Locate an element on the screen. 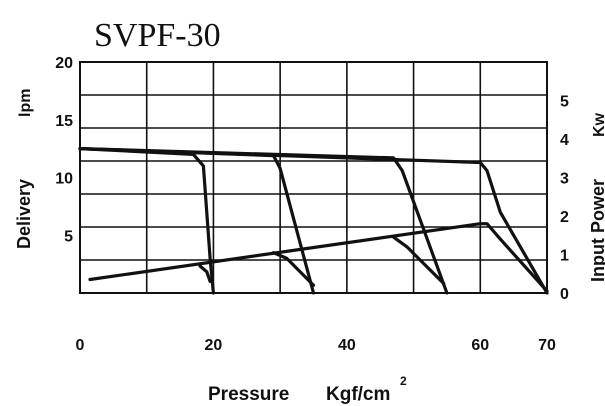  y-left-tick-label: 20 is located at coordinates (64, 63).